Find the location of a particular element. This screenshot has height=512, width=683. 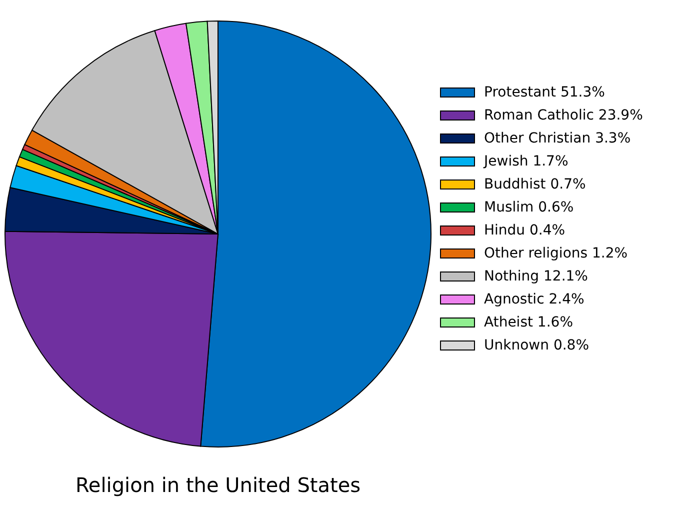

text: Religion in the United States is located at coordinates (218, 485).